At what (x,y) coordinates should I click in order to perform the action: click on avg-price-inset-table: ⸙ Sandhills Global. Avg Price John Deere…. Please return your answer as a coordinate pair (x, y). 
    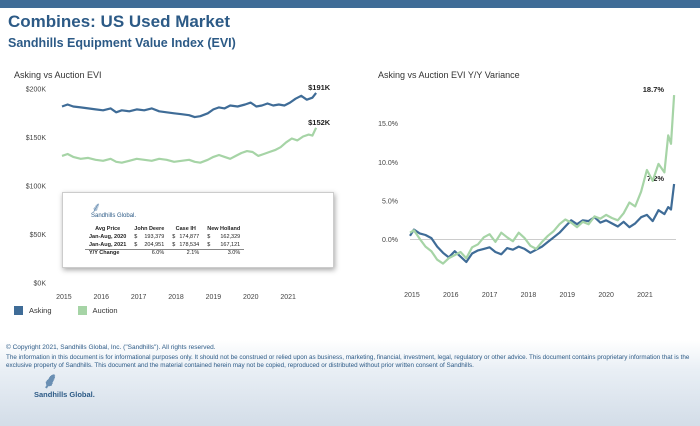
    Looking at the image, I should click on (198, 230).